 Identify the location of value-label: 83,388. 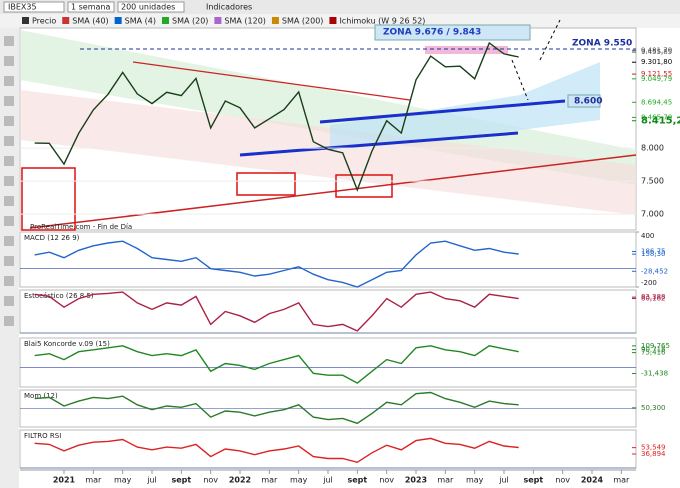
(653, 297).